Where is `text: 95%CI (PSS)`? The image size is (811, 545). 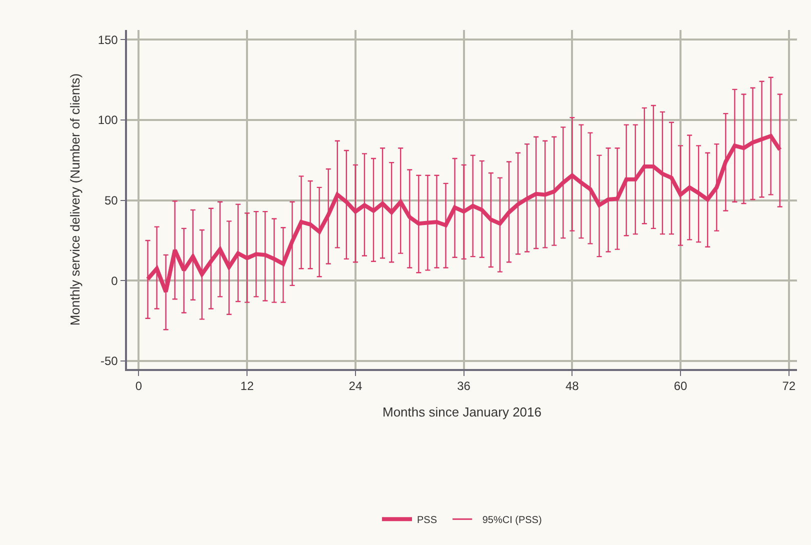
text: 95%CI (PSS) is located at coordinates (512, 520).